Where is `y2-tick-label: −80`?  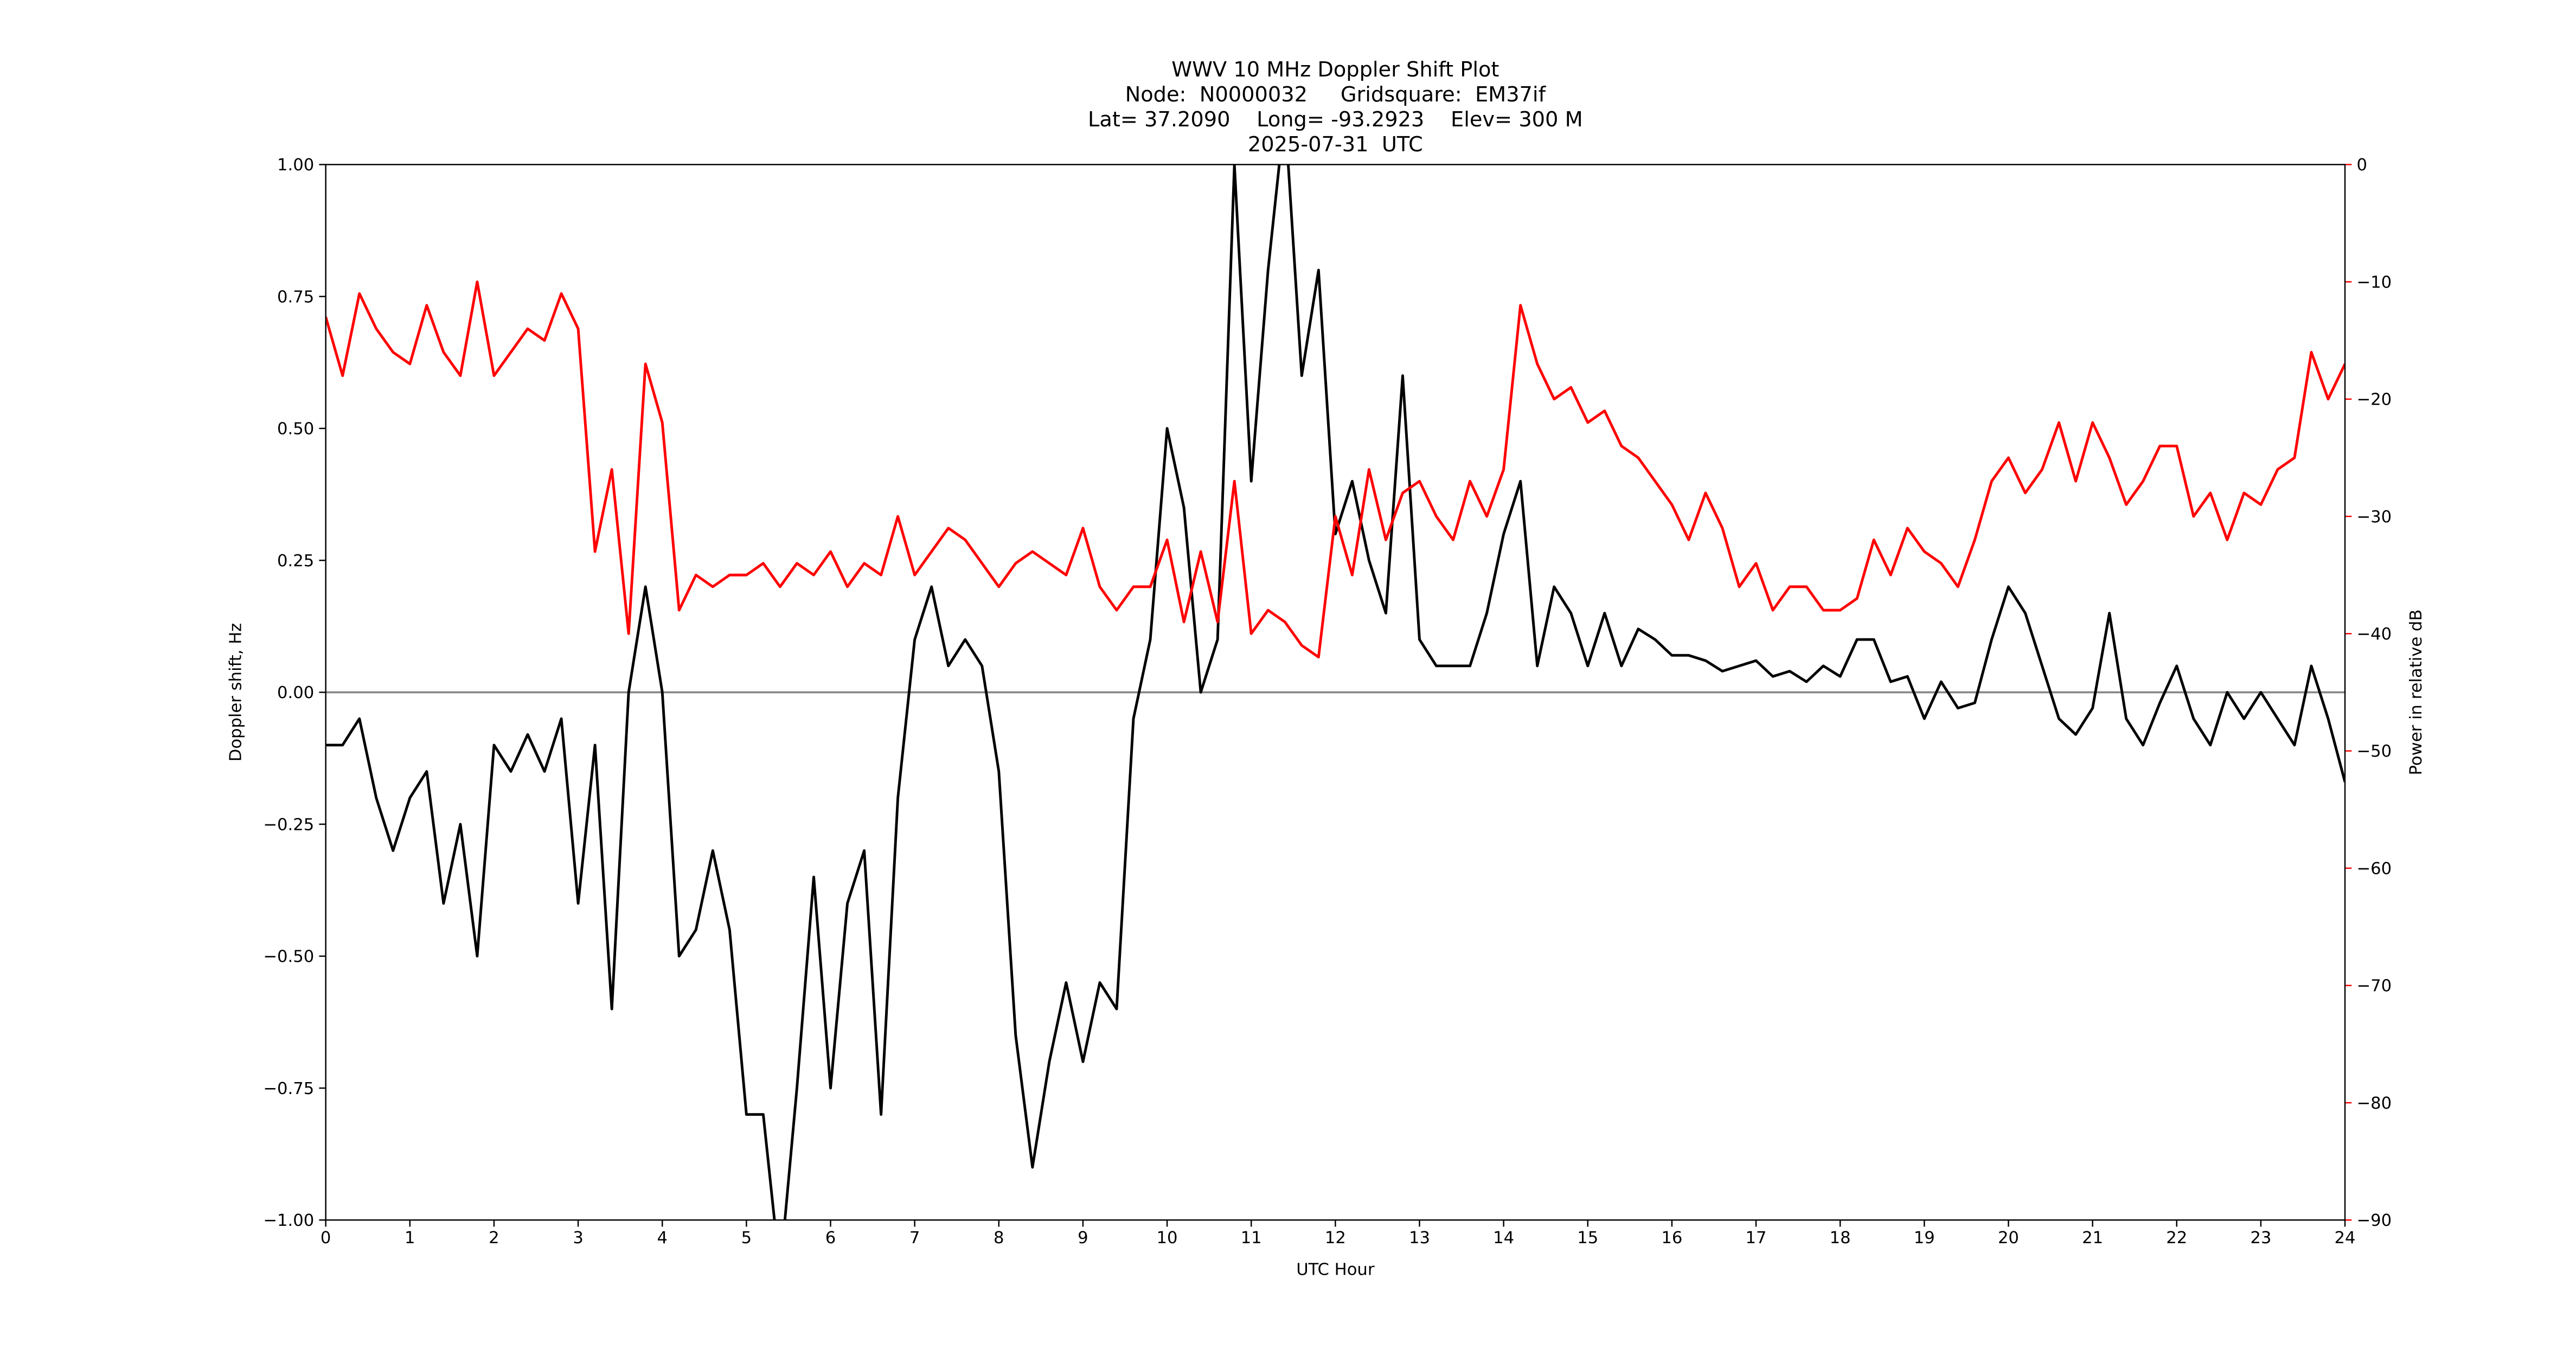
y2-tick-label: −80 is located at coordinates (2374, 1103).